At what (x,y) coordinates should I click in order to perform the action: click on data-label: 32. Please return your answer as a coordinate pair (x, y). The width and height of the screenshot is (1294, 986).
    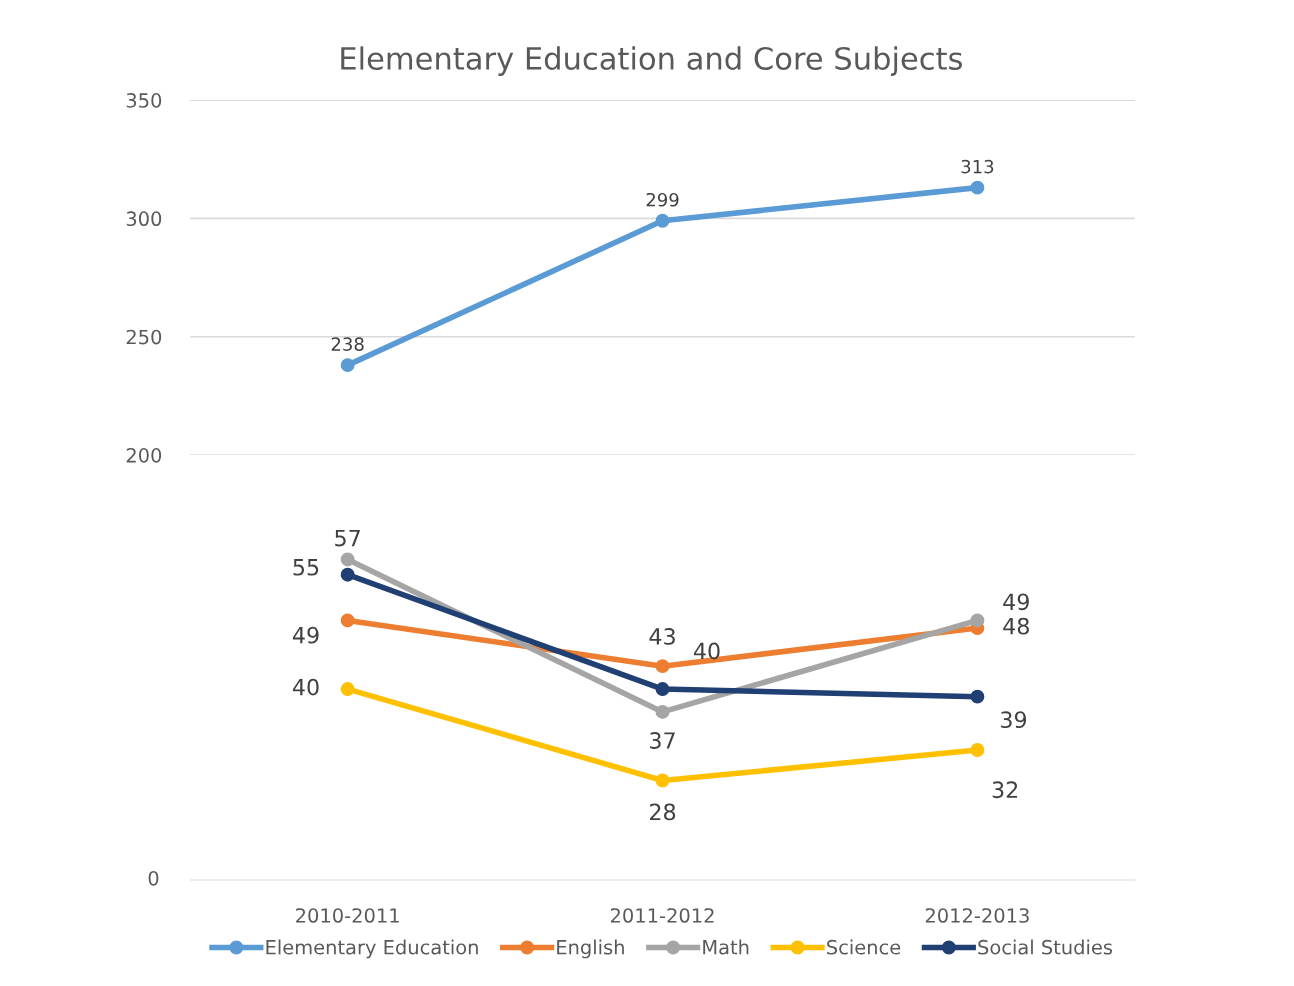
    Looking at the image, I should click on (1005, 790).